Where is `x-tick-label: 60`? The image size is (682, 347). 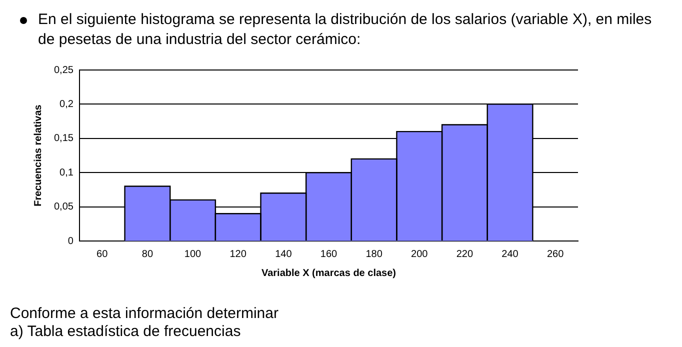 x-tick-label: 60 is located at coordinates (102, 254).